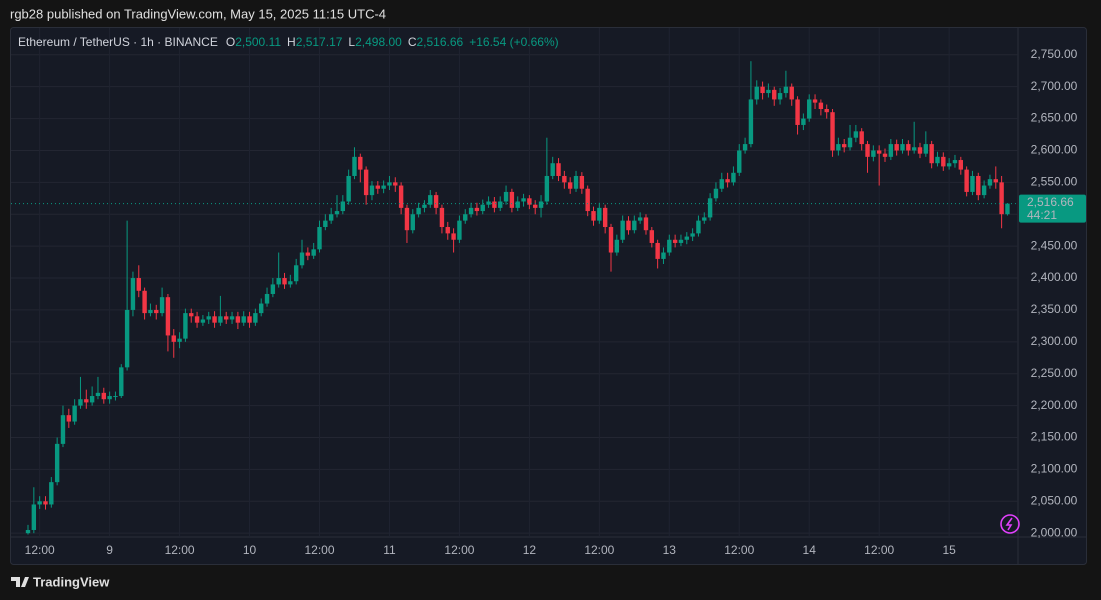  I want to click on y-tick-label: 2,550.00, so click(1054, 182).